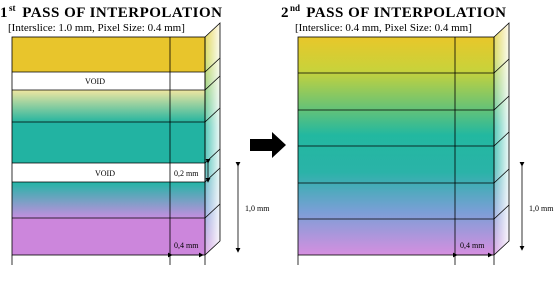  I want to click on arrow, so click(268, 145).